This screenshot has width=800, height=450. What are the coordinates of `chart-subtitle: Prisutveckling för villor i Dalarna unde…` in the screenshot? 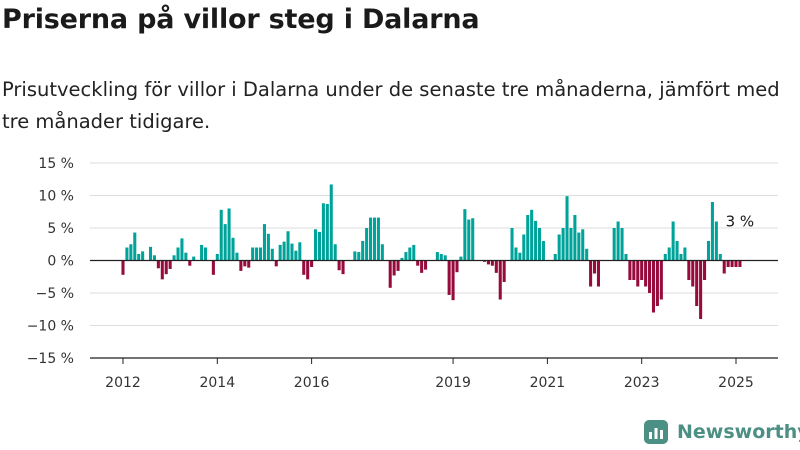 It's located at (391, 105).